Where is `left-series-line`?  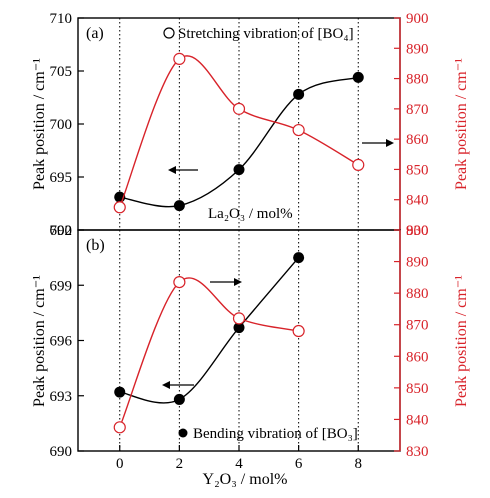
left-series-line is located at coordinates (209, 330).